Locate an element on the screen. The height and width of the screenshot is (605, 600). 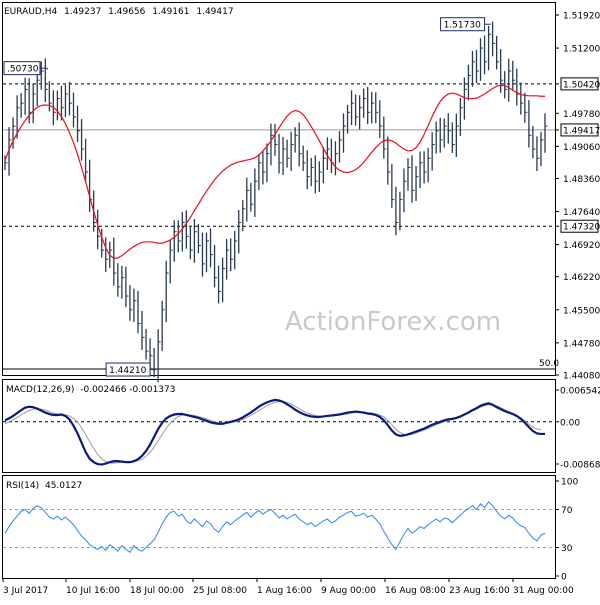
x-tick-label: 3 Jul 2017 is located at coordinates (25, 591).